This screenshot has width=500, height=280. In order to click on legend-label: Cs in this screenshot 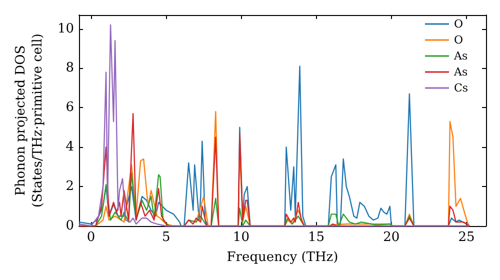, I will do `click(461, 88)`.